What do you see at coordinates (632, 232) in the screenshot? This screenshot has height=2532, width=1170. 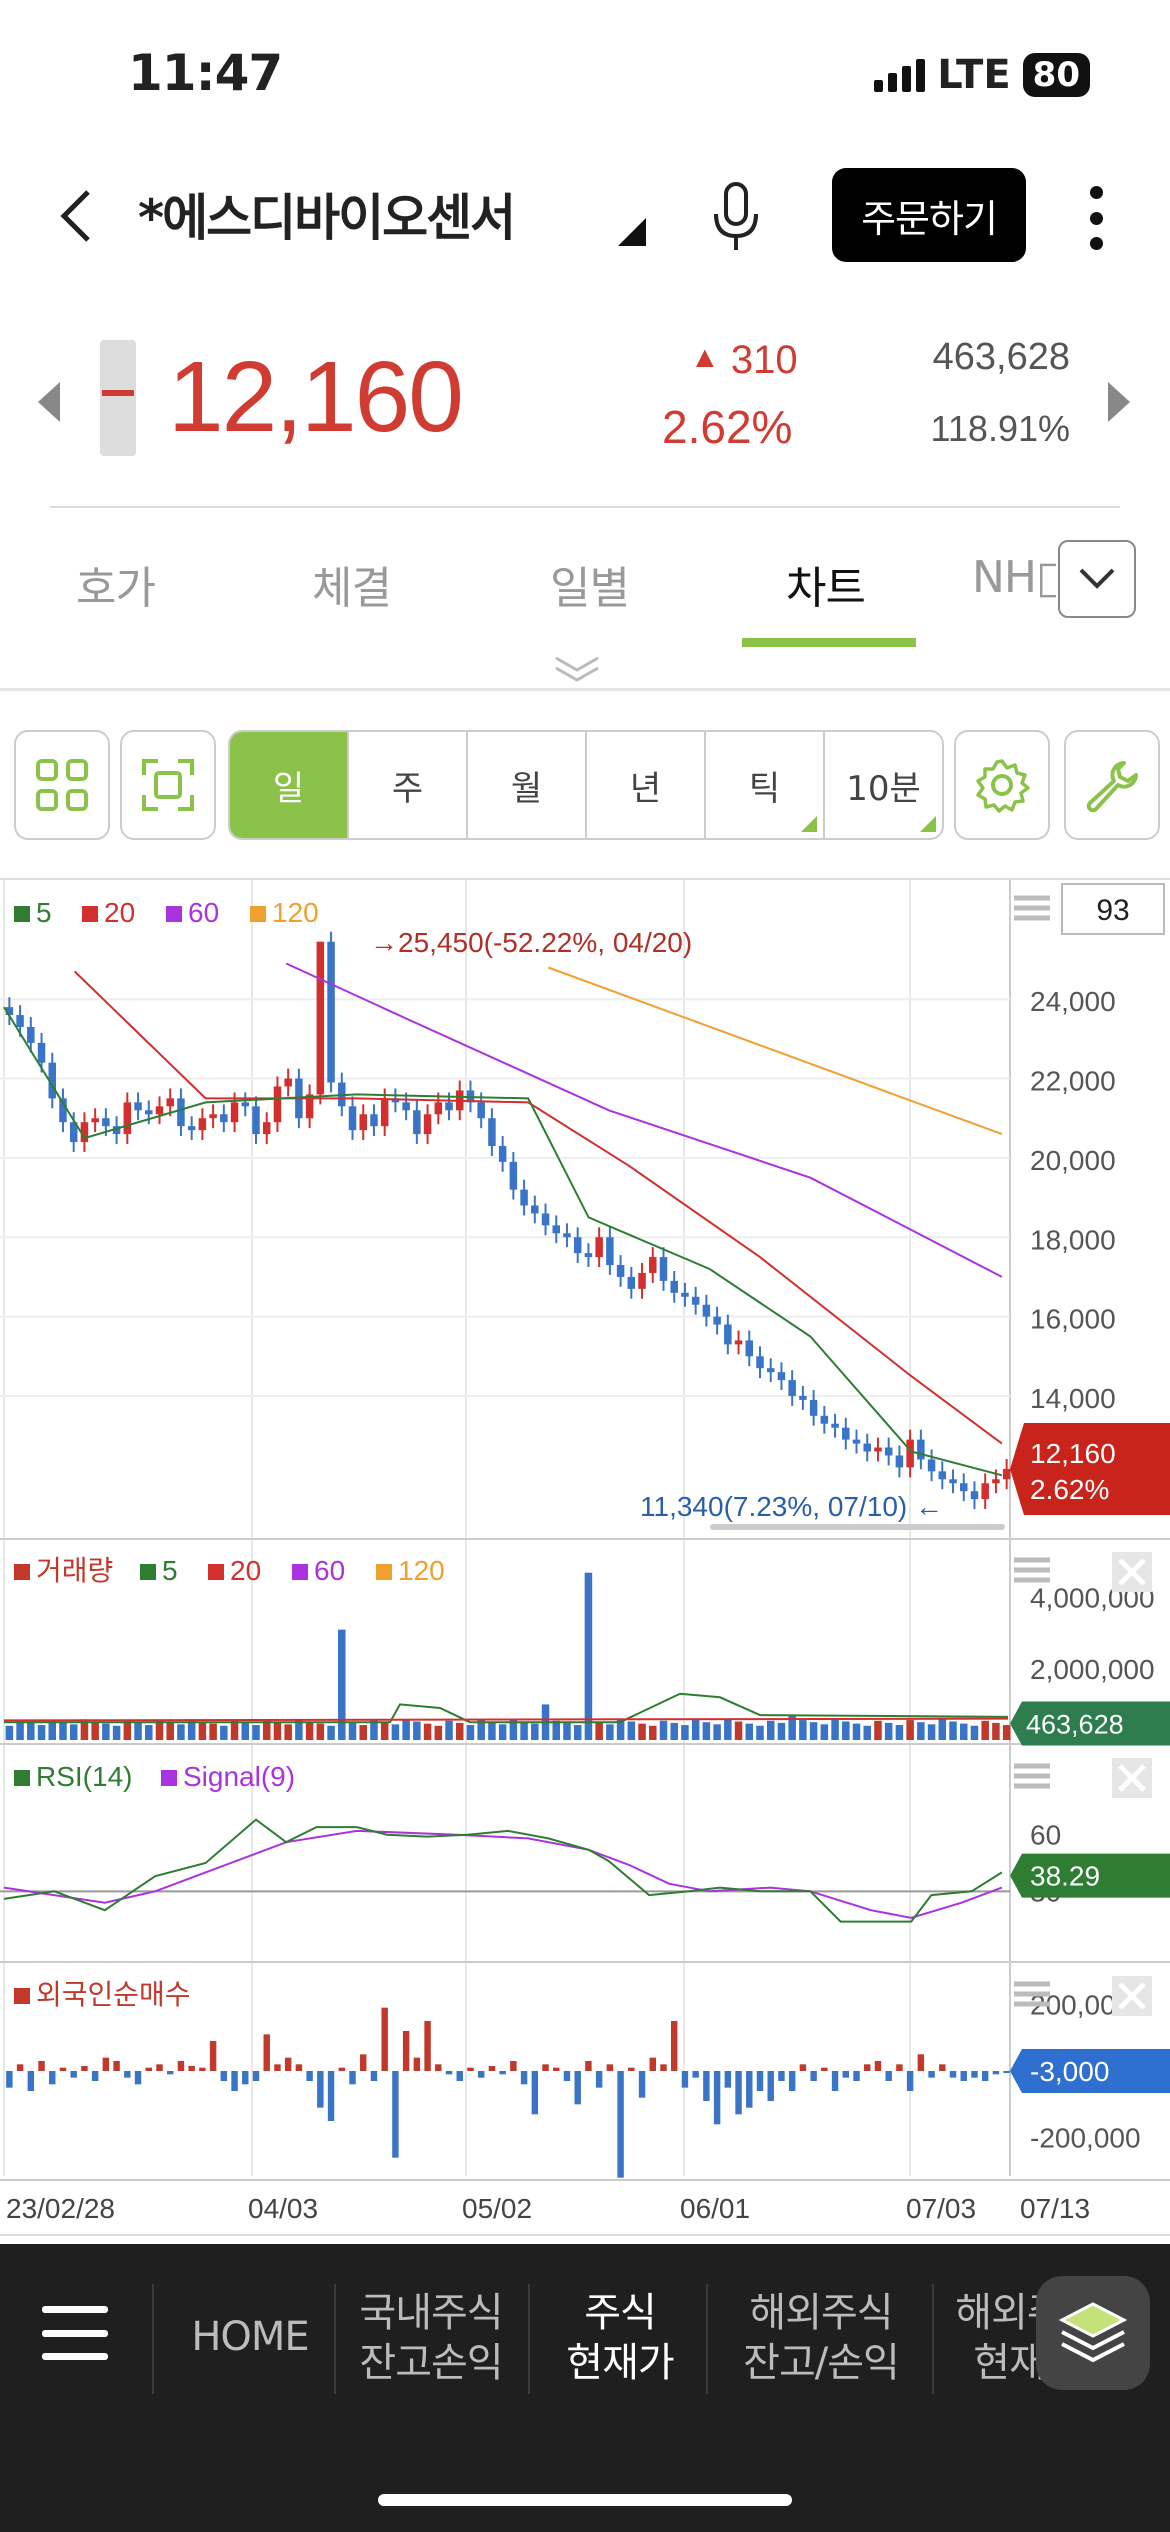 I see `stock-select-caret-icon` at bounding box center [632, 232].